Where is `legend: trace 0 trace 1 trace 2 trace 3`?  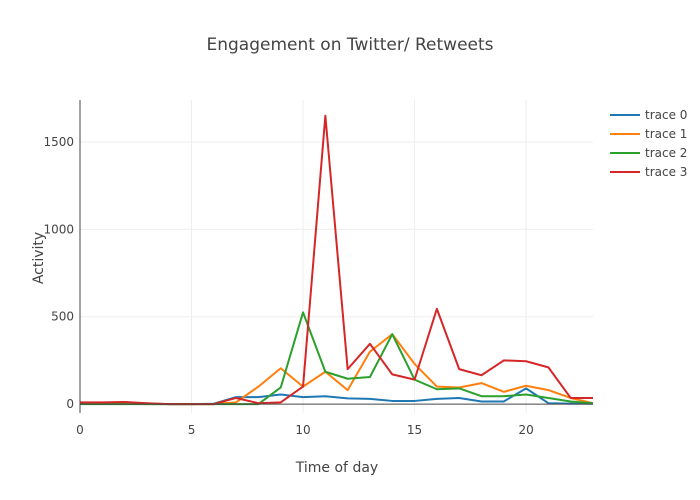
legend: trace 0 trace 1 trace 2 trace 3 is located at coordinates (648, 143).